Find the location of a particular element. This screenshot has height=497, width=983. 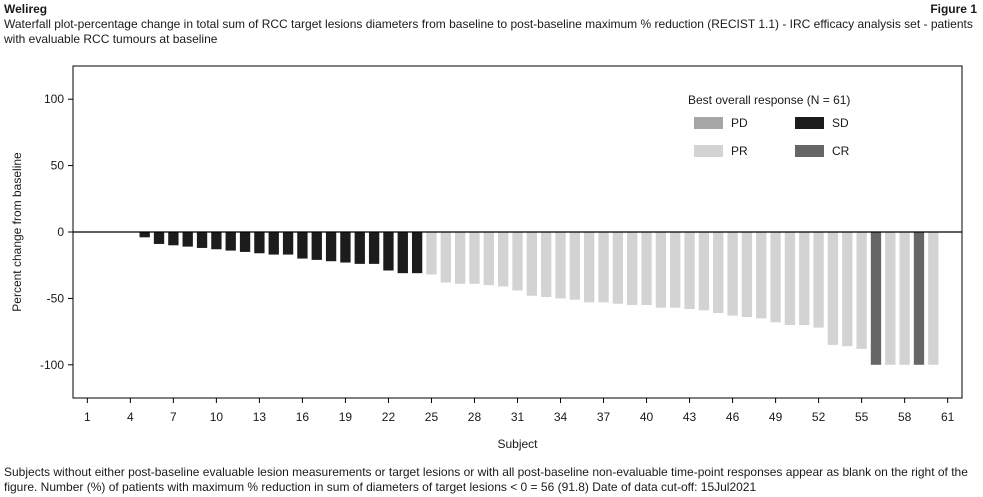

y-tick-label: 0 is located at coordinates (60, 232).